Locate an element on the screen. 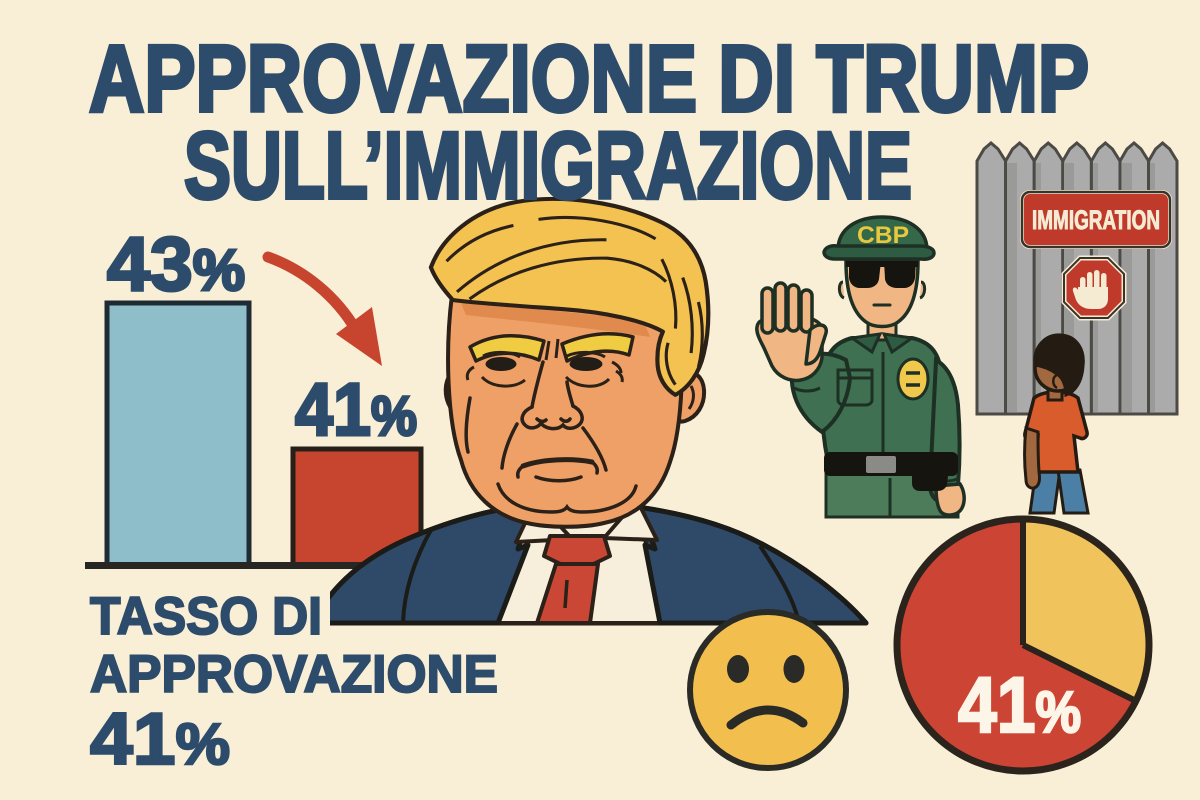 Image resolution: width=1200 pixels, height=800 pixels. svg-text: APPROVAZIONE is located at coordinates (294, 674).